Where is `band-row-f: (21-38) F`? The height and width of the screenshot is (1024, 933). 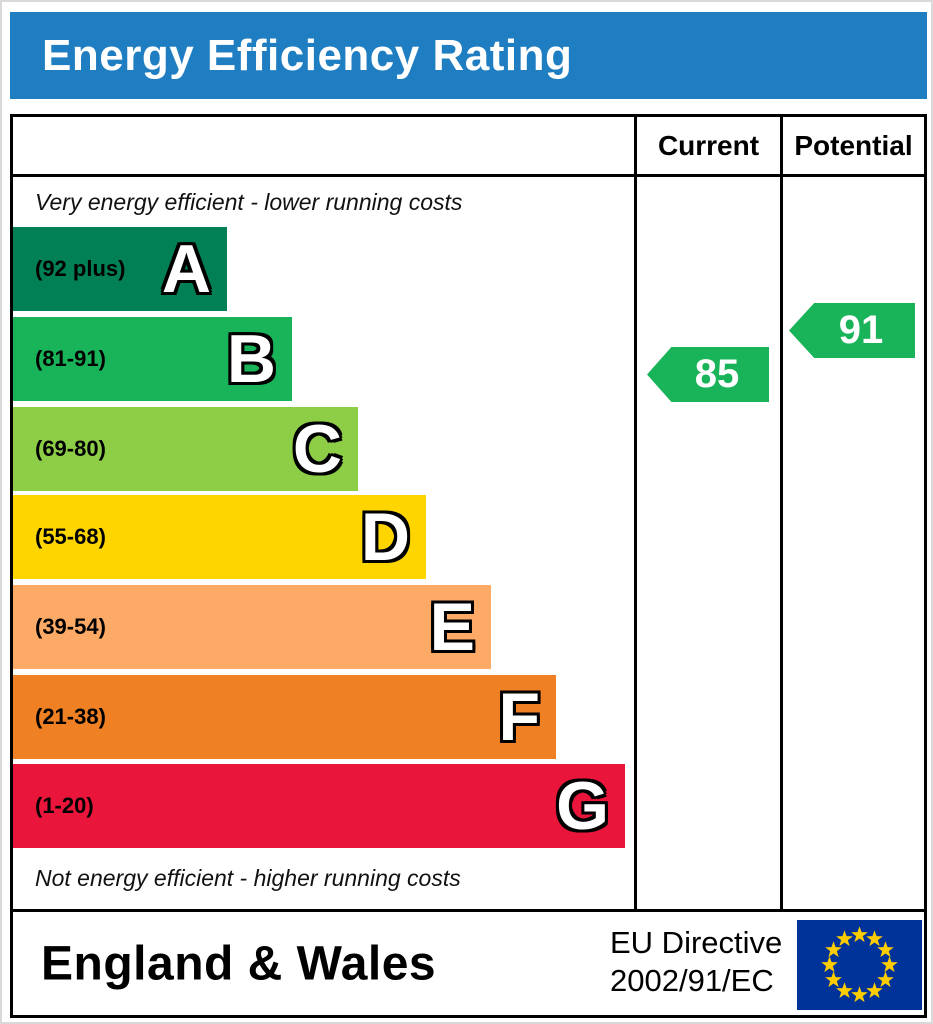
band-row-f: (21-38) F is located at coordinates (284, 717).